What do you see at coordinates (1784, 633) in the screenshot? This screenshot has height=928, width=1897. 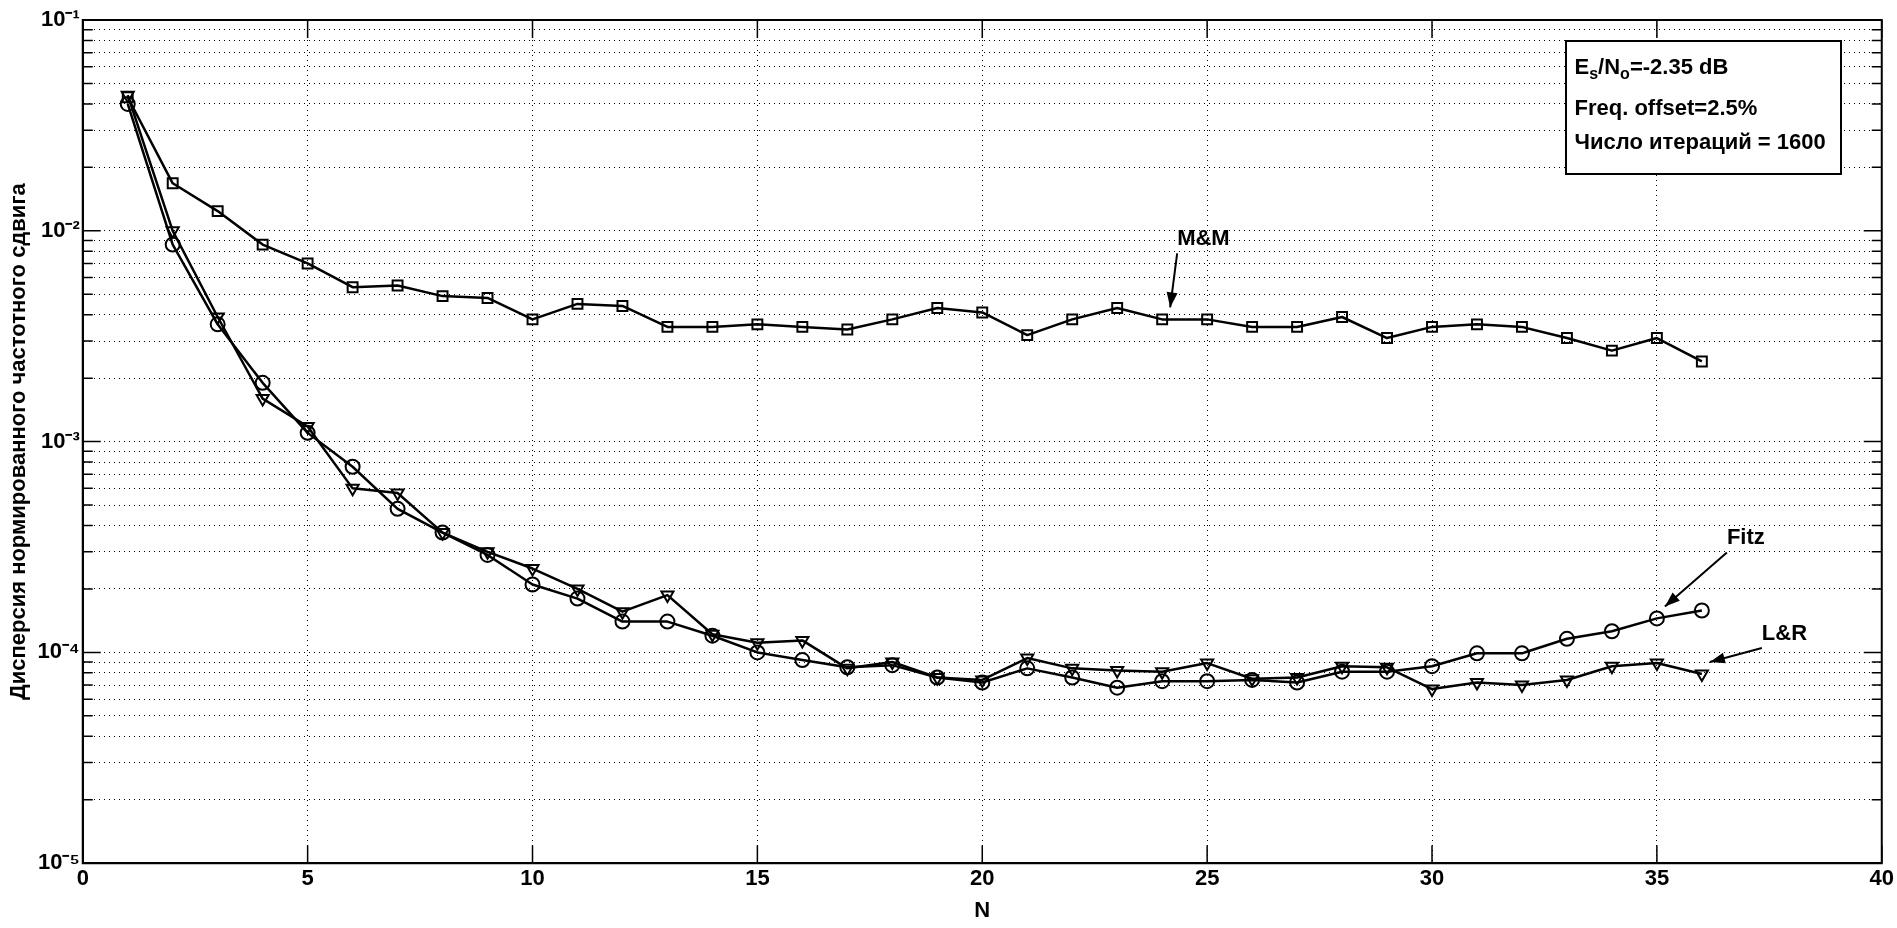 I see `text: L&R` at bounding box center [1784, 633].